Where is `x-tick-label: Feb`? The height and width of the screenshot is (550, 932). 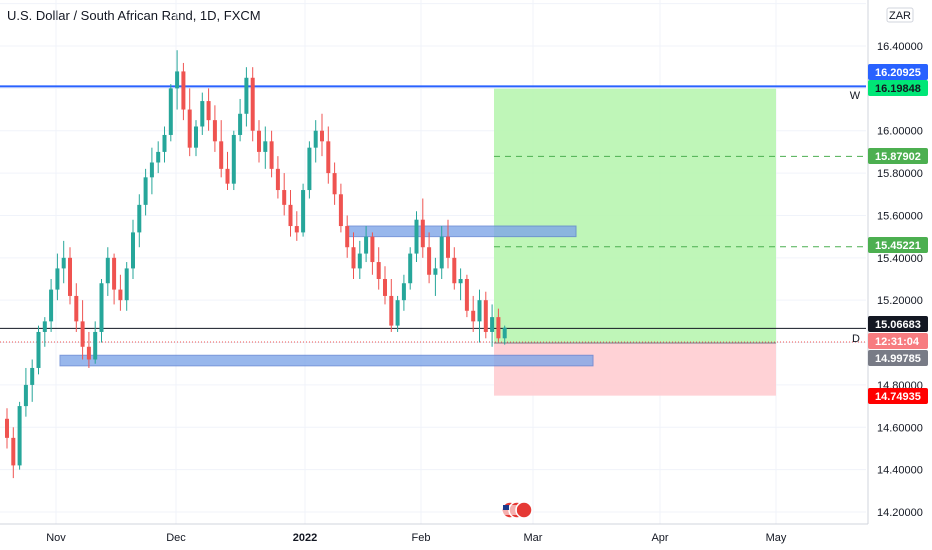 x-tick-label: Feb is located at coordinates (421, 538).